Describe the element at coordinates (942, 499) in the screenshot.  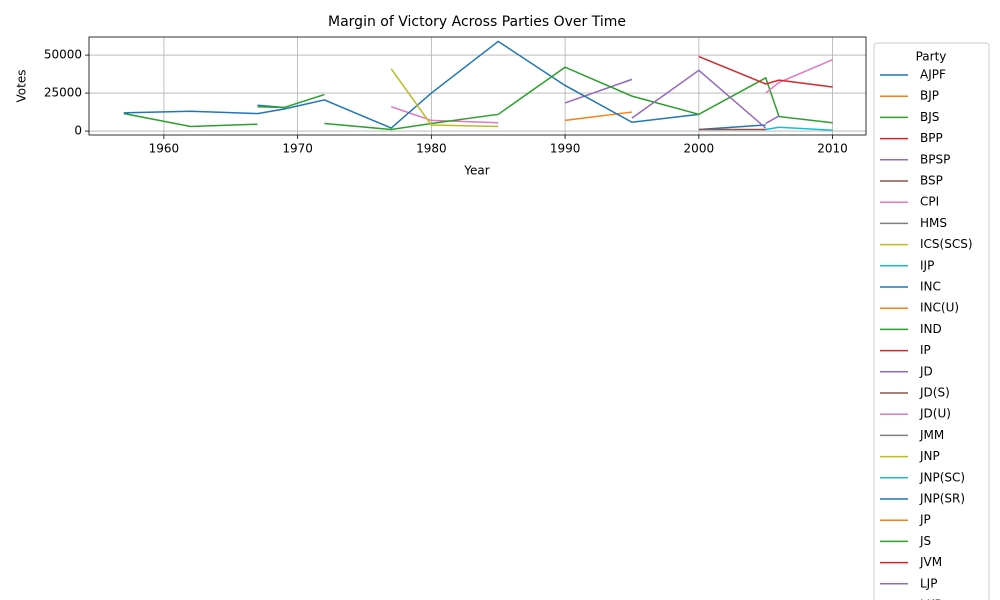
I see `legend-label: JNP(SR)` at that location.